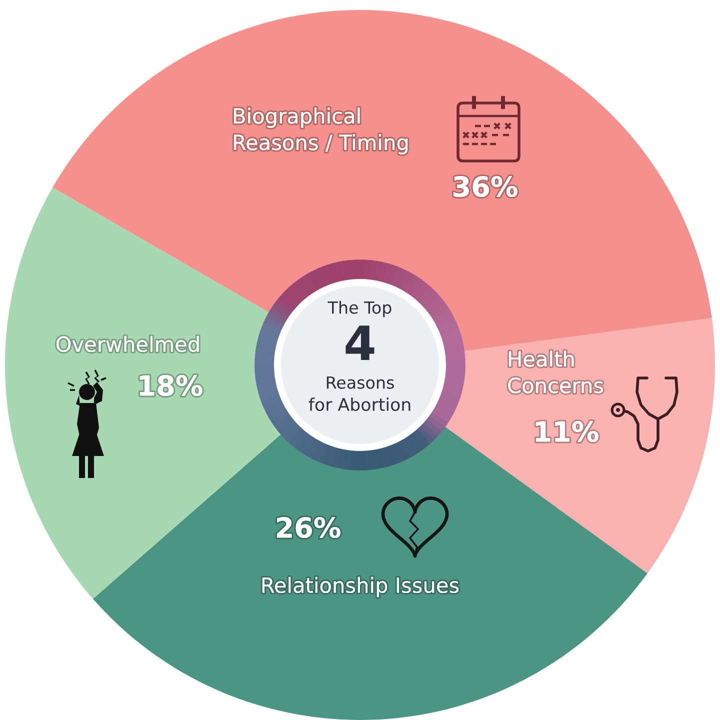 This screenshot has height=720, width=720. What do you see at coordinates (171, 385) in the screenshot?
I see `data-label: 18%` at bounding box center [171, 385].